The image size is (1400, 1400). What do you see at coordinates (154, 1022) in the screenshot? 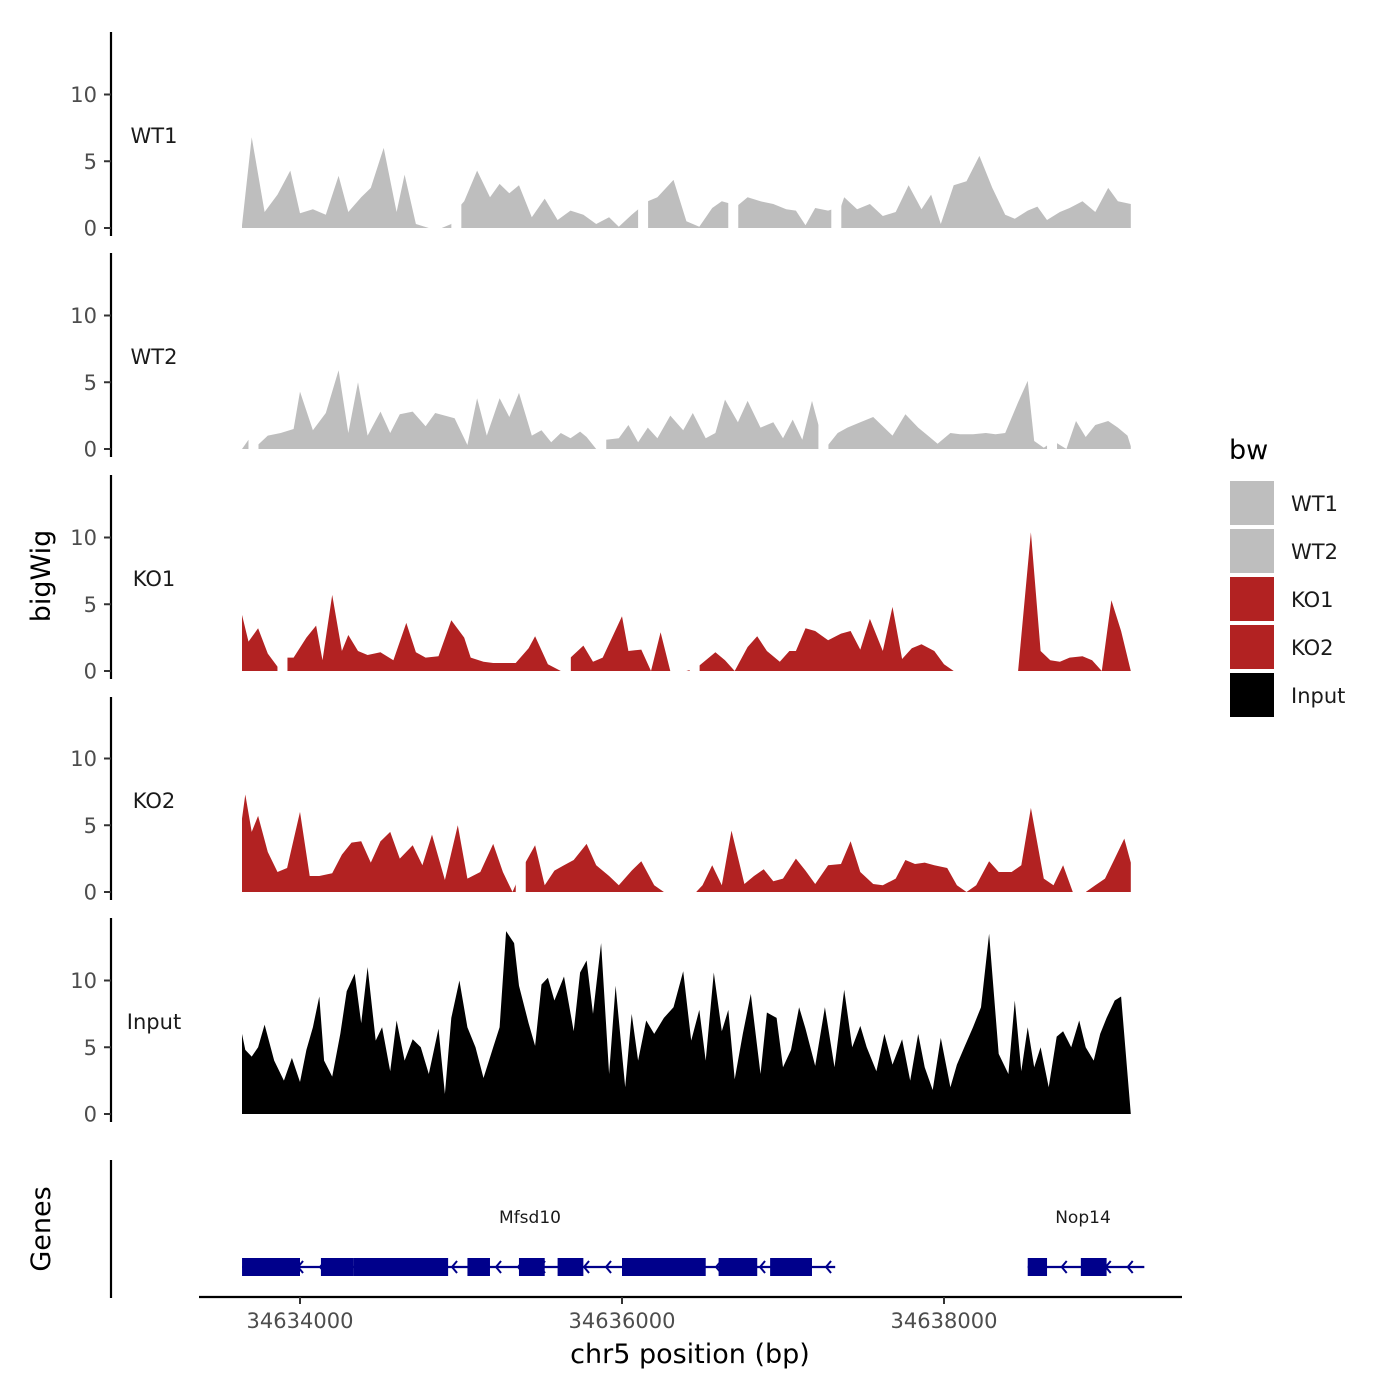
I see `track-label: Input` at bounding box center [154, 1022].